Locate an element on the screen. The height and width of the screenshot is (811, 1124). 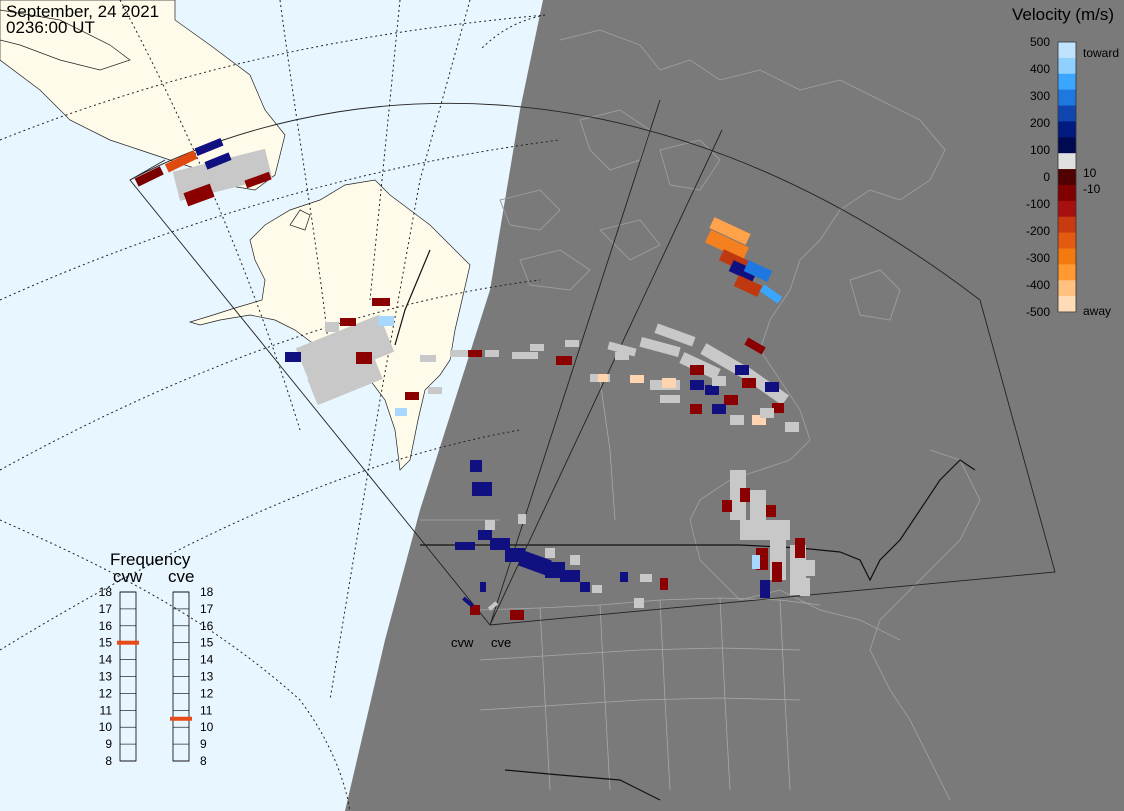
velocity-tick: 500 is located at coordinates (1040, 42).